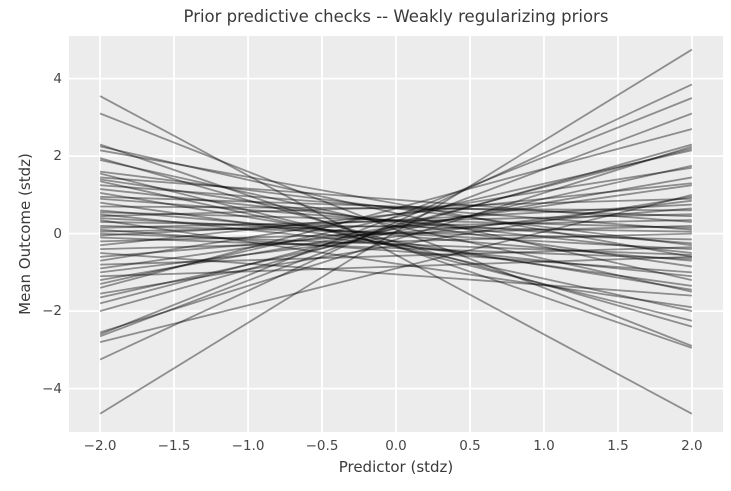 Image resolution: width=731 pixels, height=491 pixels. What do you see at coordinates (692, 446) in the screenshot?
I see `x-tick-label: 2.0` at bounding box center [692, 446].